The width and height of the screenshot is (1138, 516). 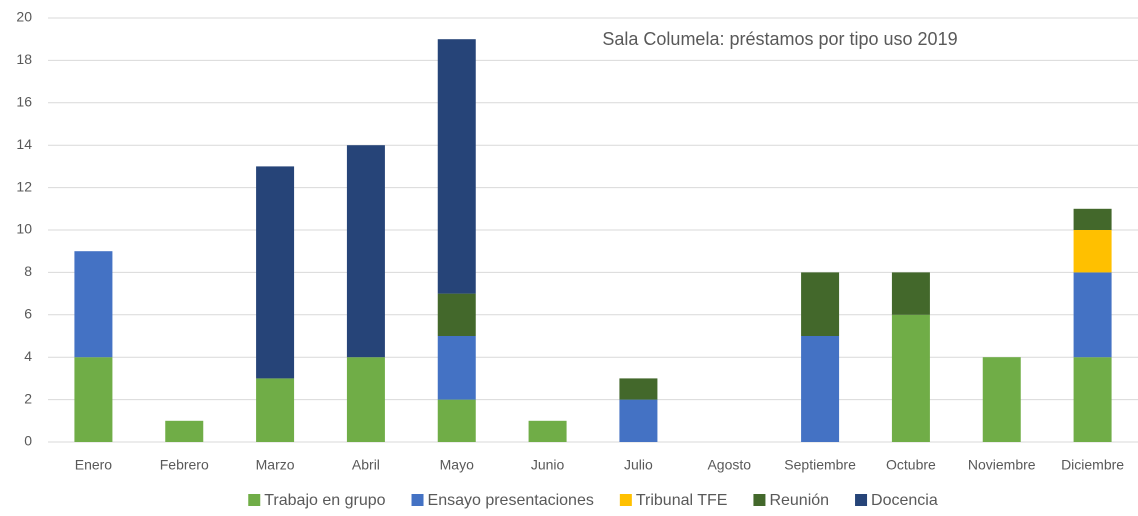 I want to click on y-tick-label: 8, so click(x=28, y=271).